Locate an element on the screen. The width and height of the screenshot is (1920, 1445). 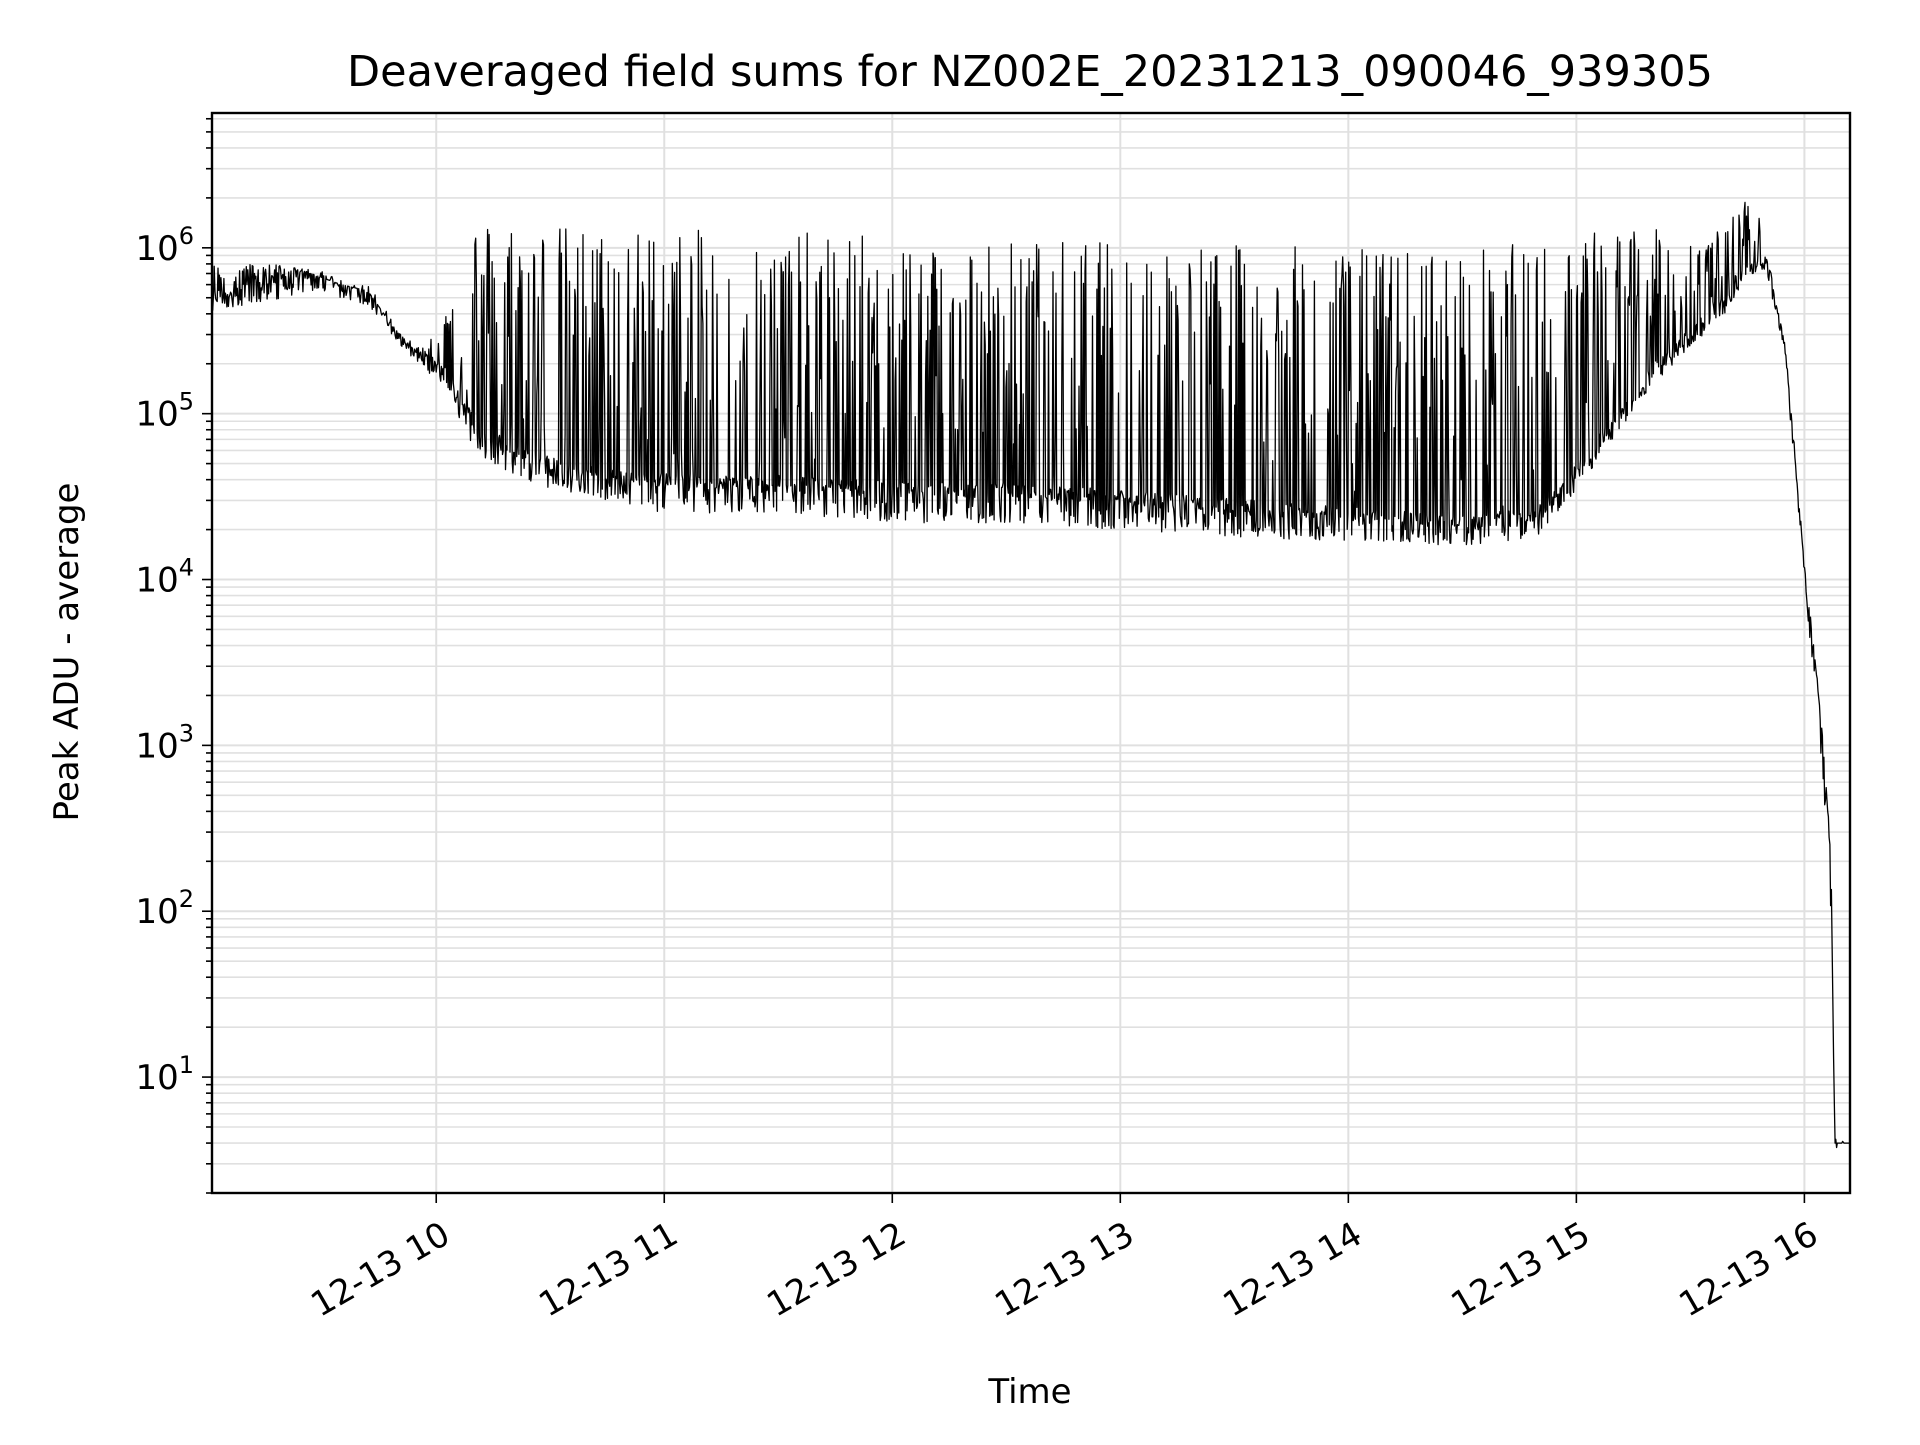
y-tick-label: 10² is located at coordinates (164, 908).